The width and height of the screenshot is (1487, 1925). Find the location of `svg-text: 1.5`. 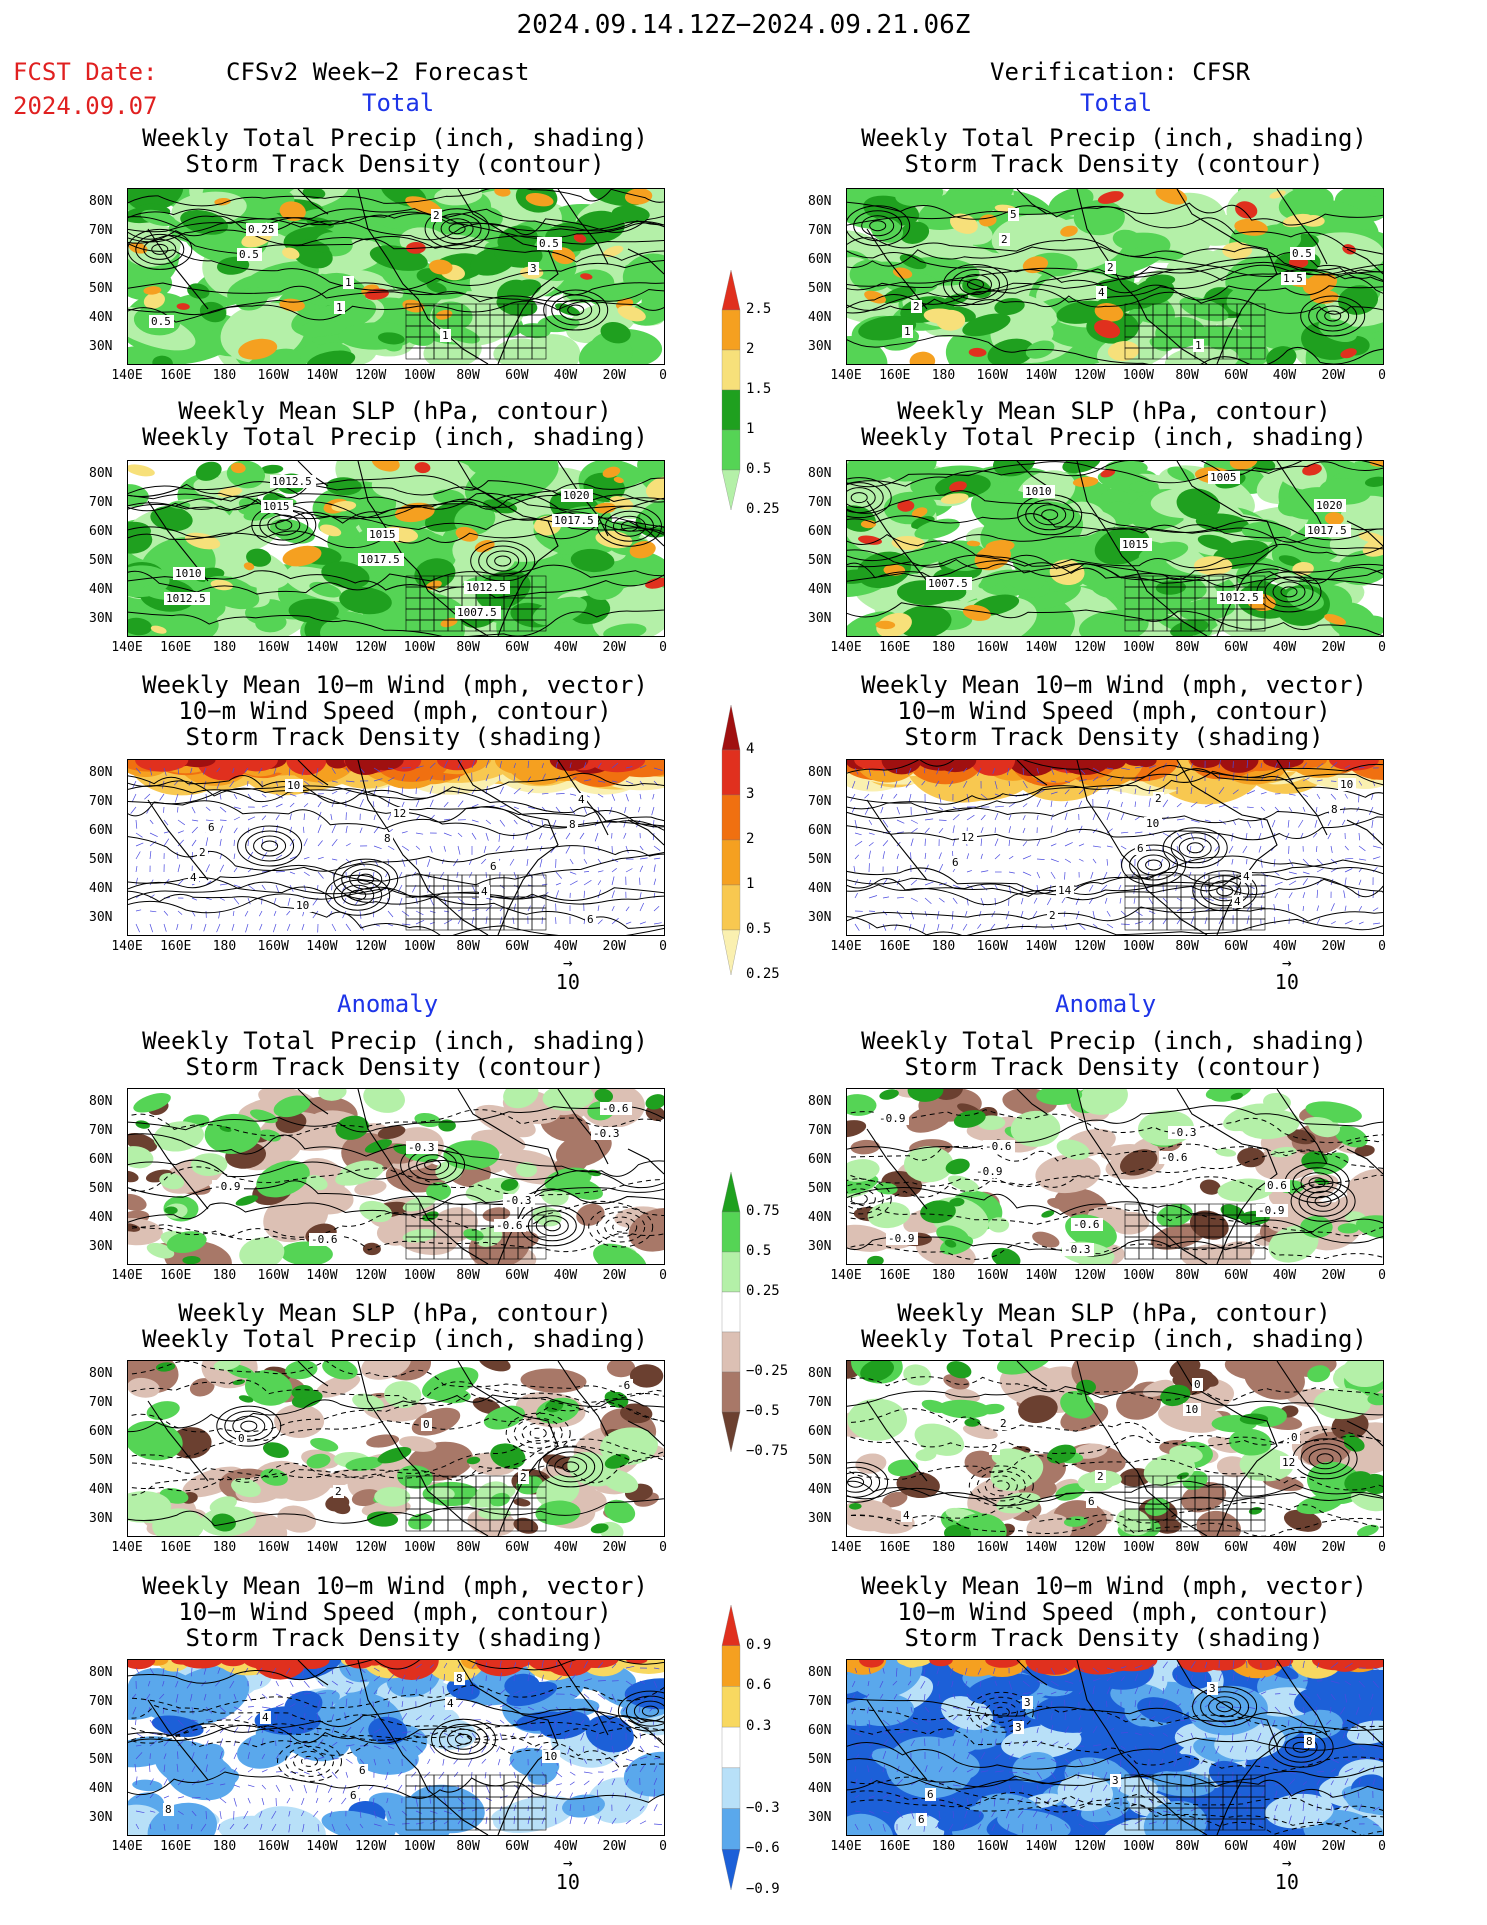

svg-text: 1.5 is located at coordinates (1293, 278).